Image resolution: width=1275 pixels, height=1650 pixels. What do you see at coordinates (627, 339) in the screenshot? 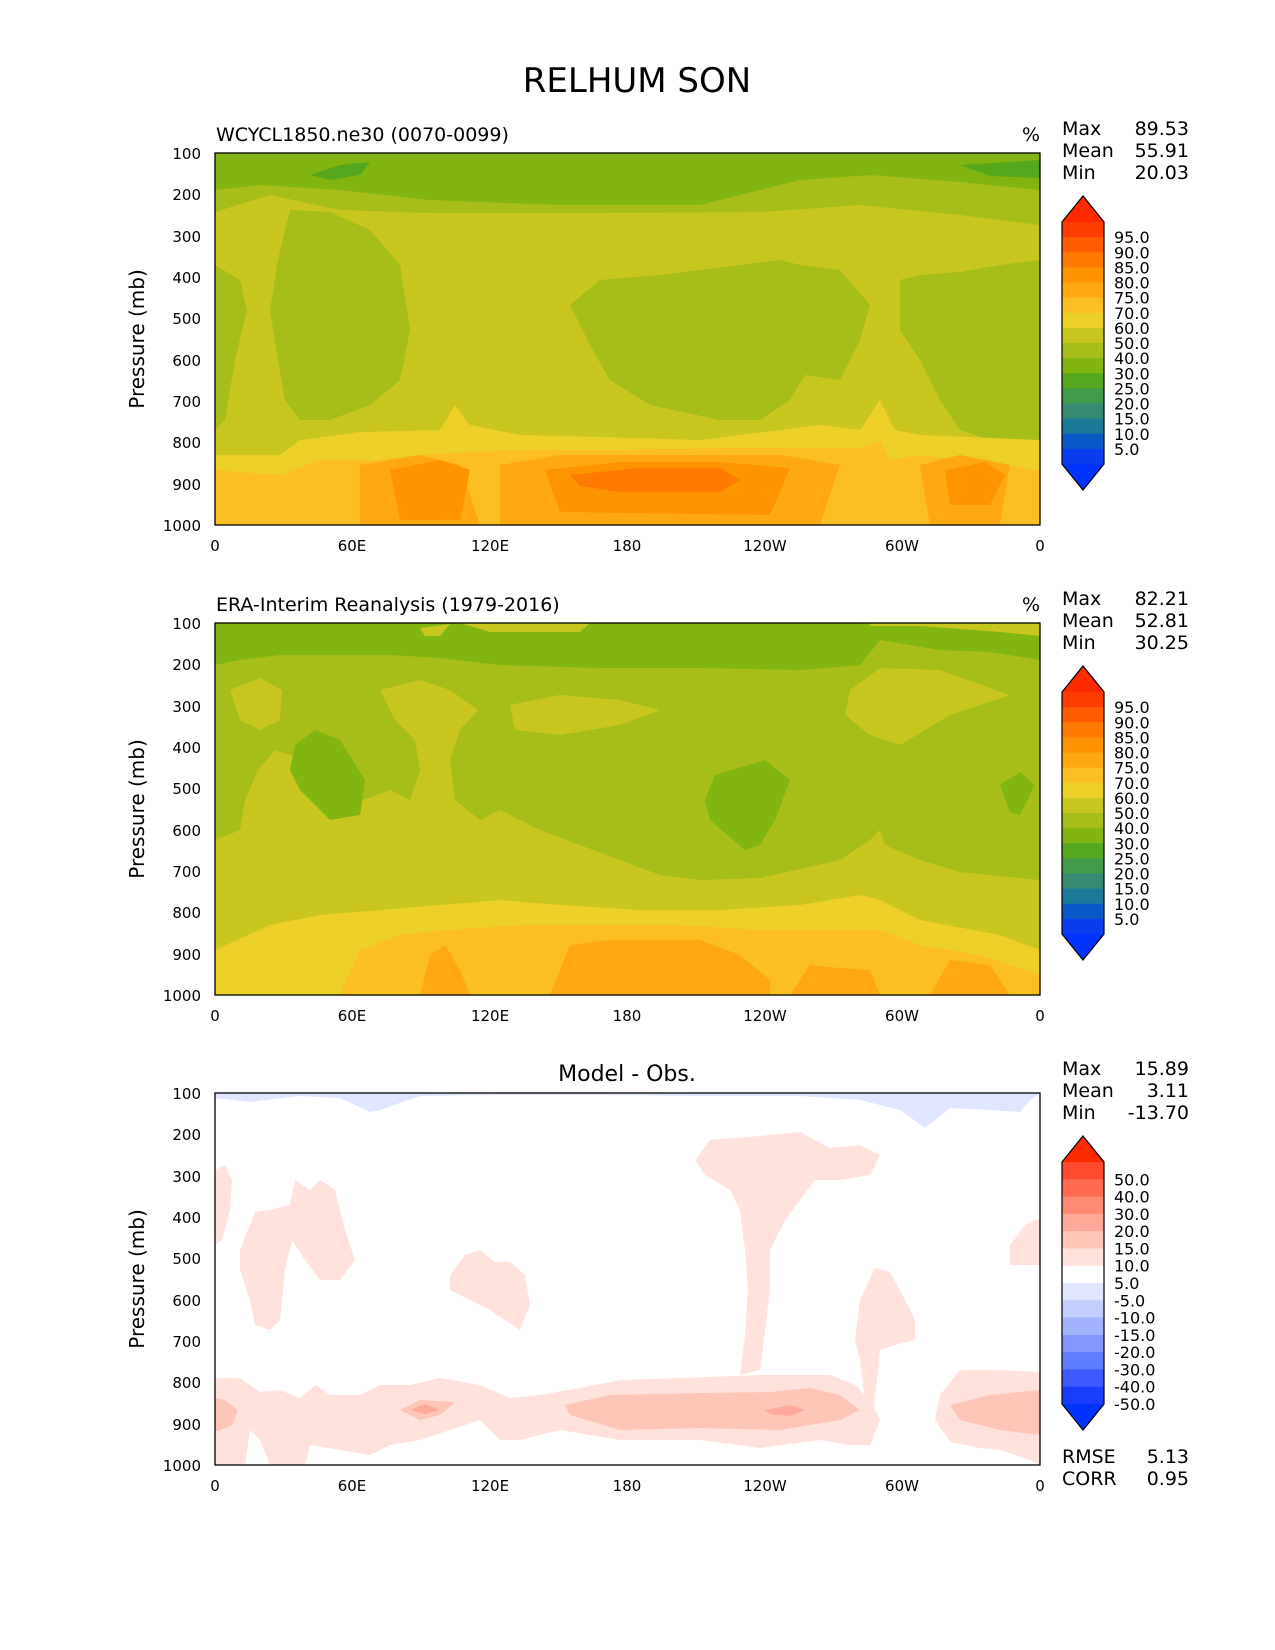
I see `panel-test-frame` at bounding box center [627, 339].